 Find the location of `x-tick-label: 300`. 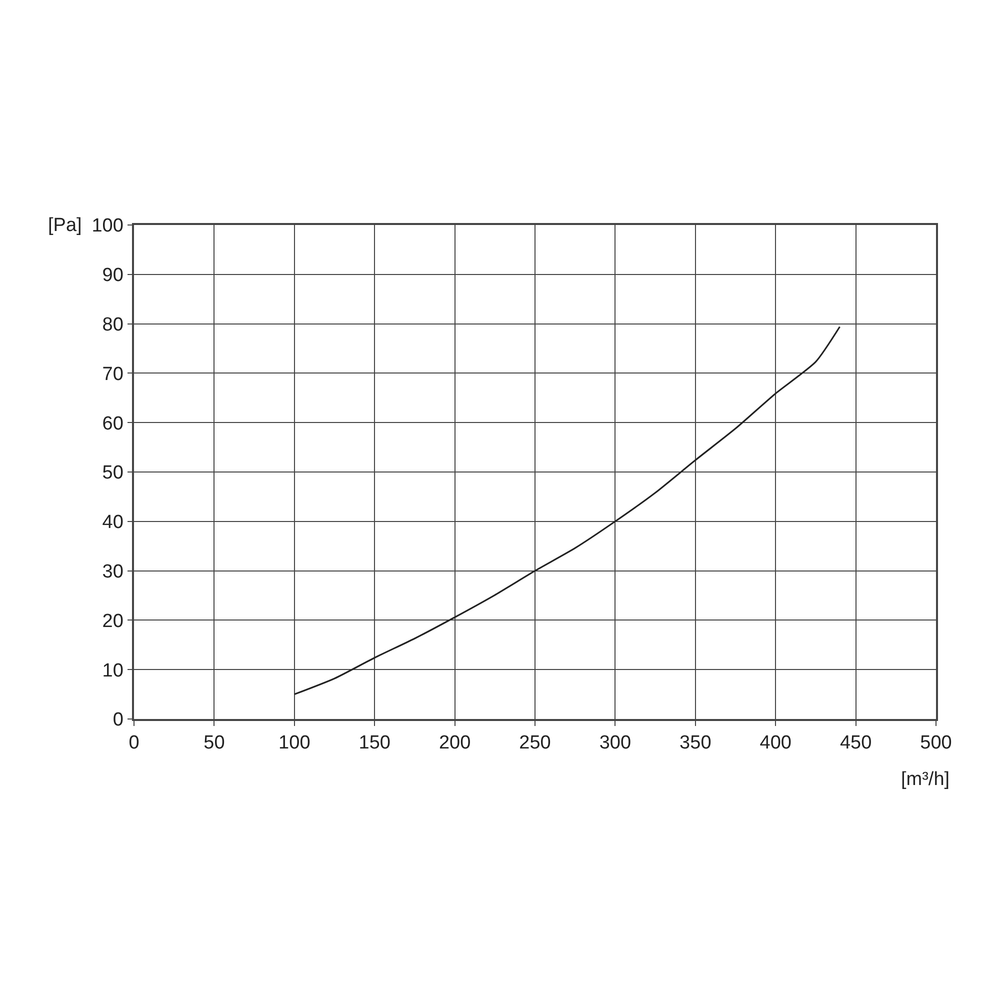

x-tick-label: 300 is located at coordinates (615, 743).